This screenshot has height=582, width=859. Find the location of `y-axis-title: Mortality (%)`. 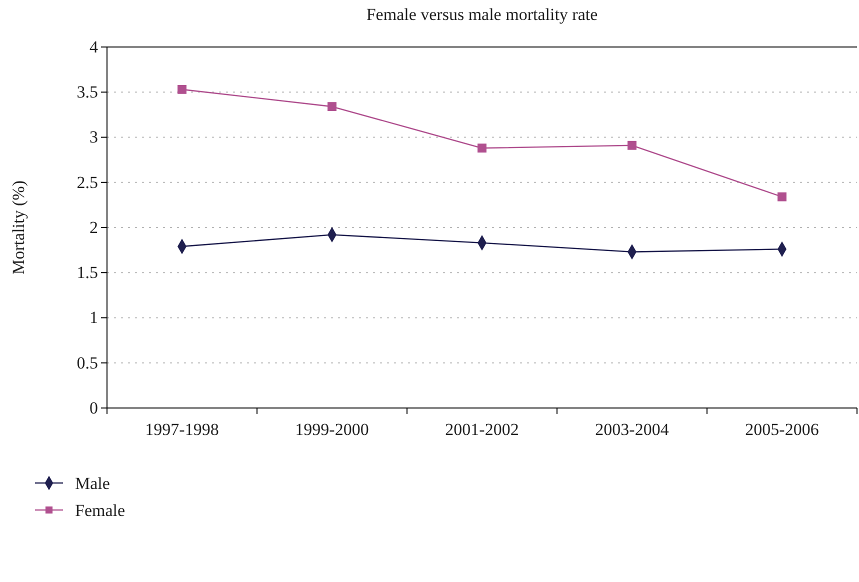

y-axis-title: Mortality (%) is located at coordinates (18, 227).